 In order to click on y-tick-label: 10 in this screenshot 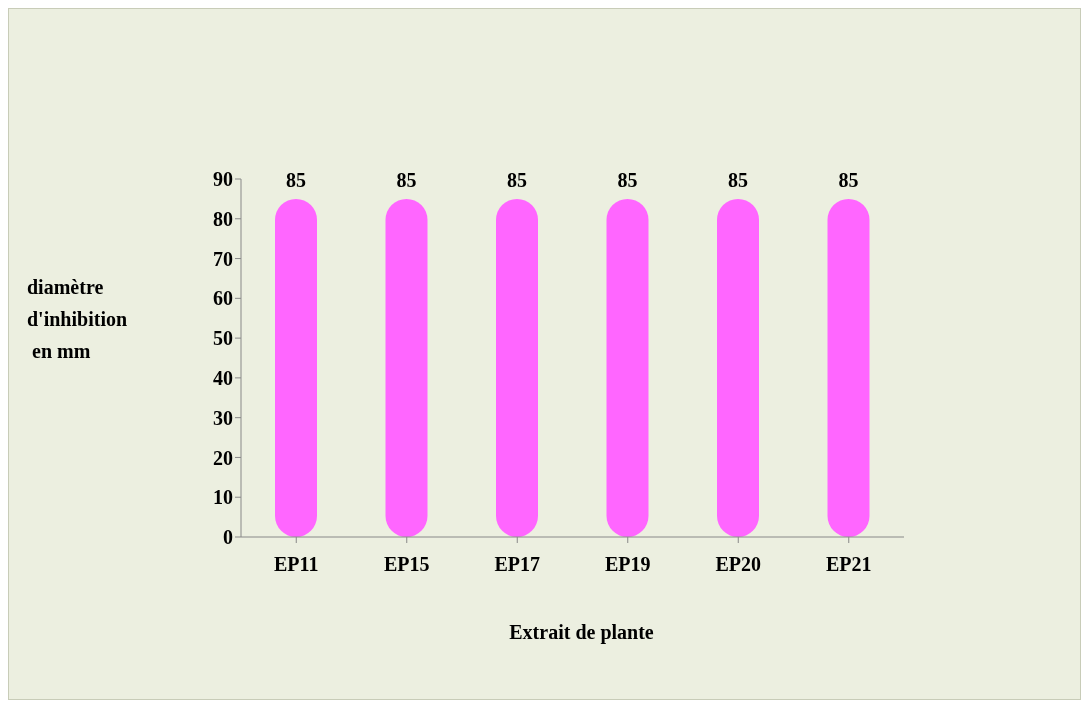, I will do `click(223, 497)`.